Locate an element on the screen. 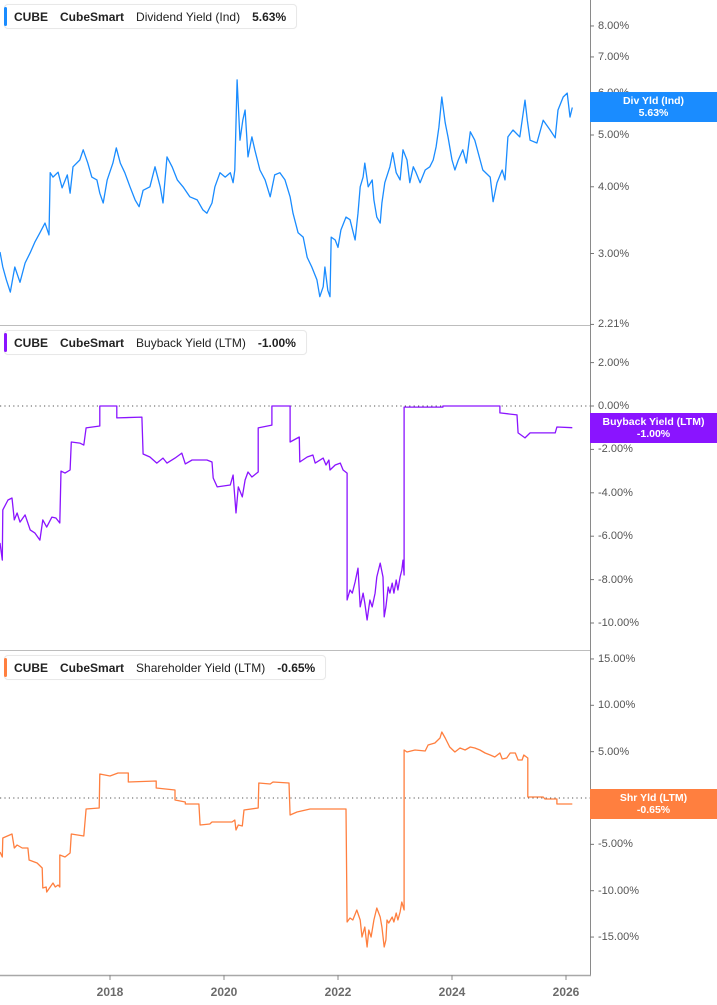 This screenshot has height=1005, width=717. tag-value: -1.00% is located at coordinates (653, 433).